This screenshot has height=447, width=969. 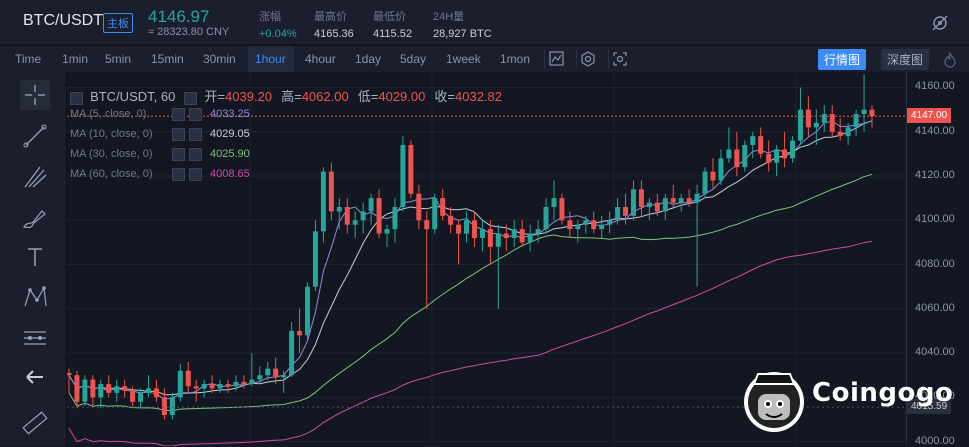 I want to click on tf-5day: 5day, so click(x=413, y=59).